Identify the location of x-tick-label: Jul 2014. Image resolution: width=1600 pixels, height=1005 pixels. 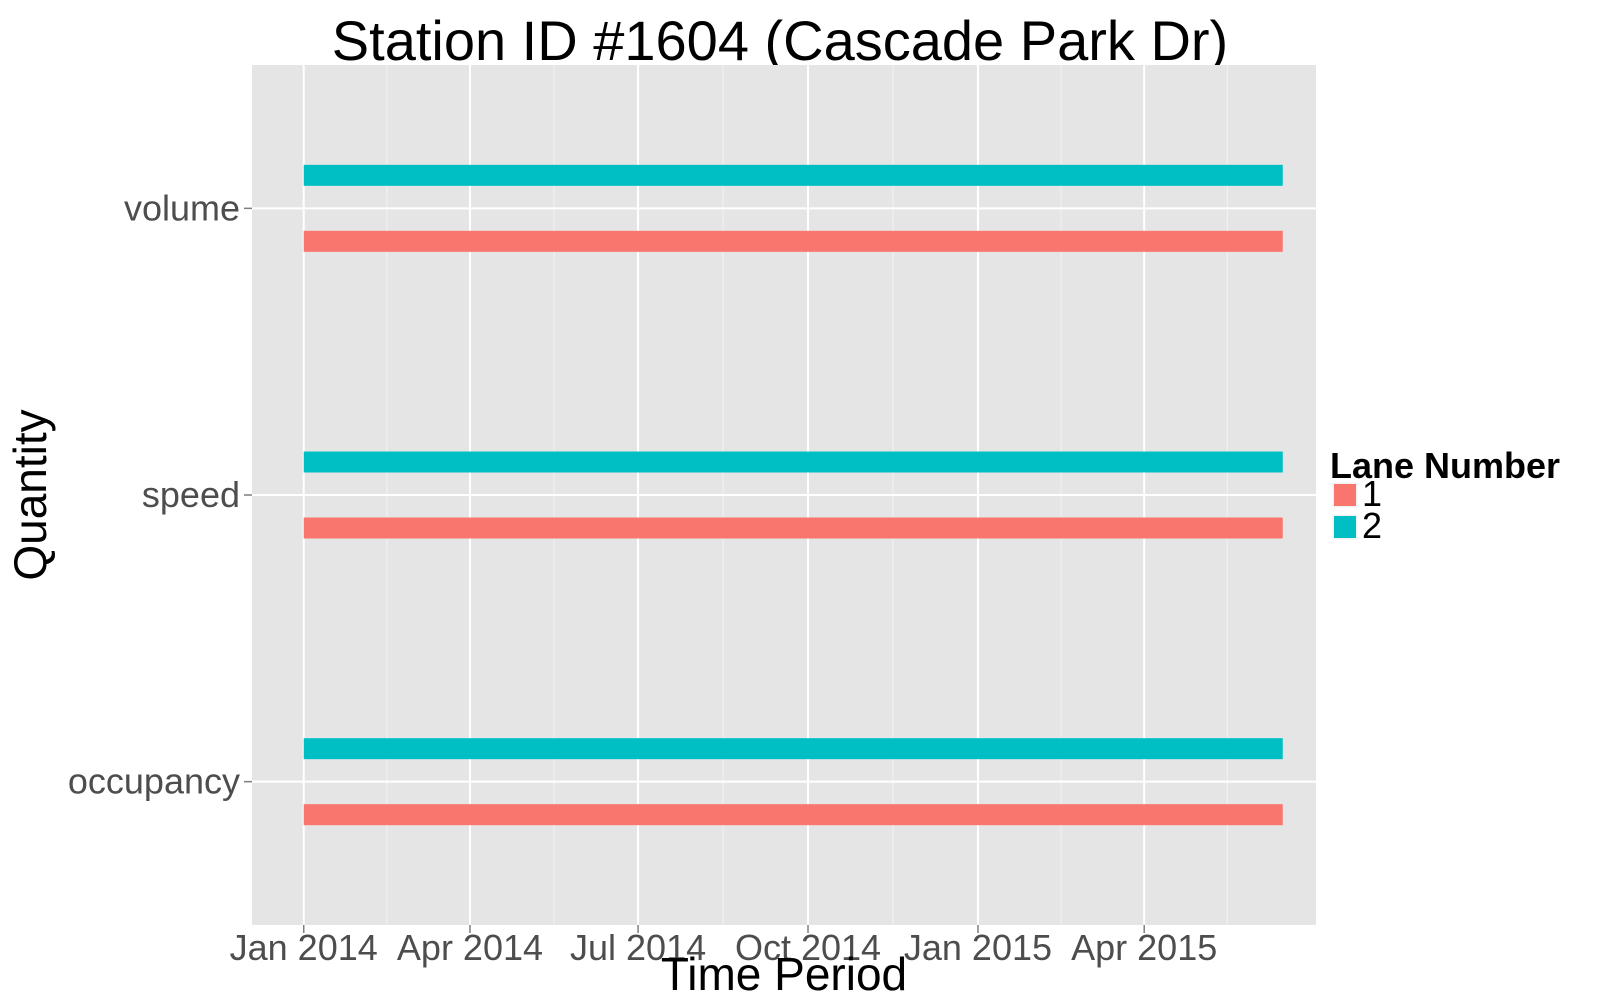
(638, 947).